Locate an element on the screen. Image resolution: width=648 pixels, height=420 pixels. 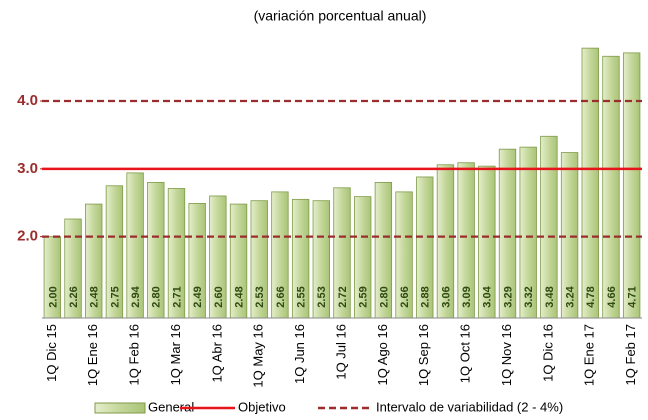
x-tick-label: 1Q Ene 17 is located at coordinates (589, 355).